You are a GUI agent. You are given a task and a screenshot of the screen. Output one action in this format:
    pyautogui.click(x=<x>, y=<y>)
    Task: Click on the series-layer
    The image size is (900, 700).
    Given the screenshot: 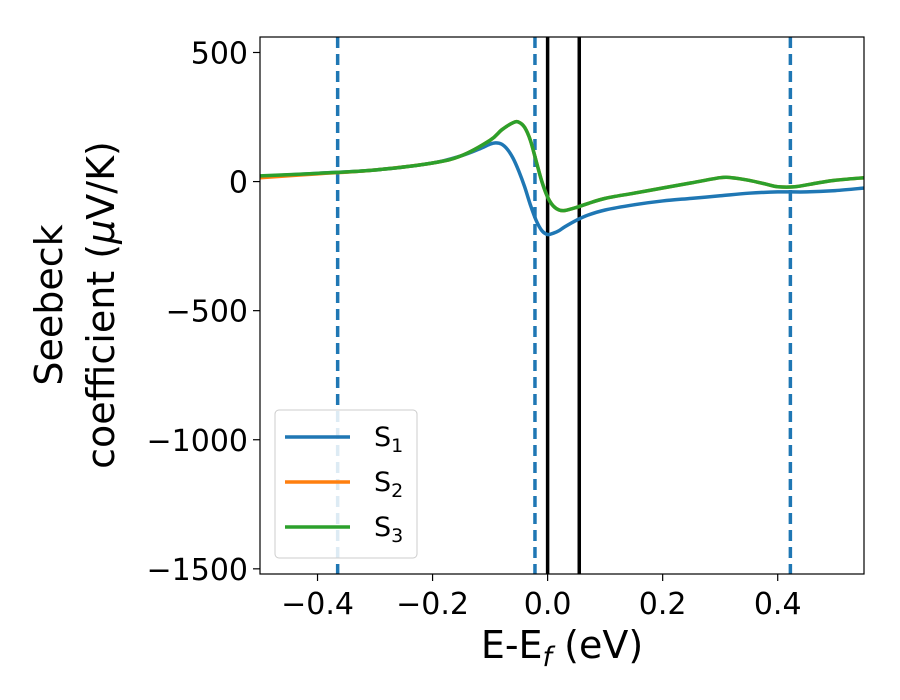 What is the action you would take?
    pyautogui.click(x=562, y=178)
    